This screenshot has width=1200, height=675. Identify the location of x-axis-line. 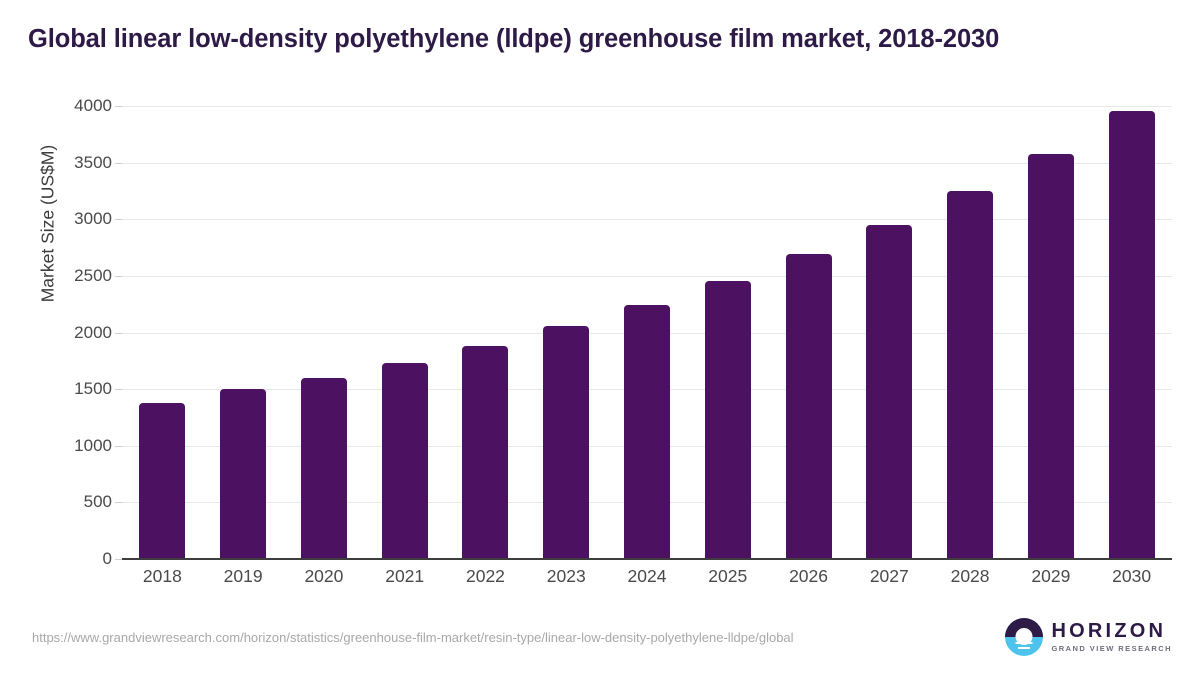
(647, 559).